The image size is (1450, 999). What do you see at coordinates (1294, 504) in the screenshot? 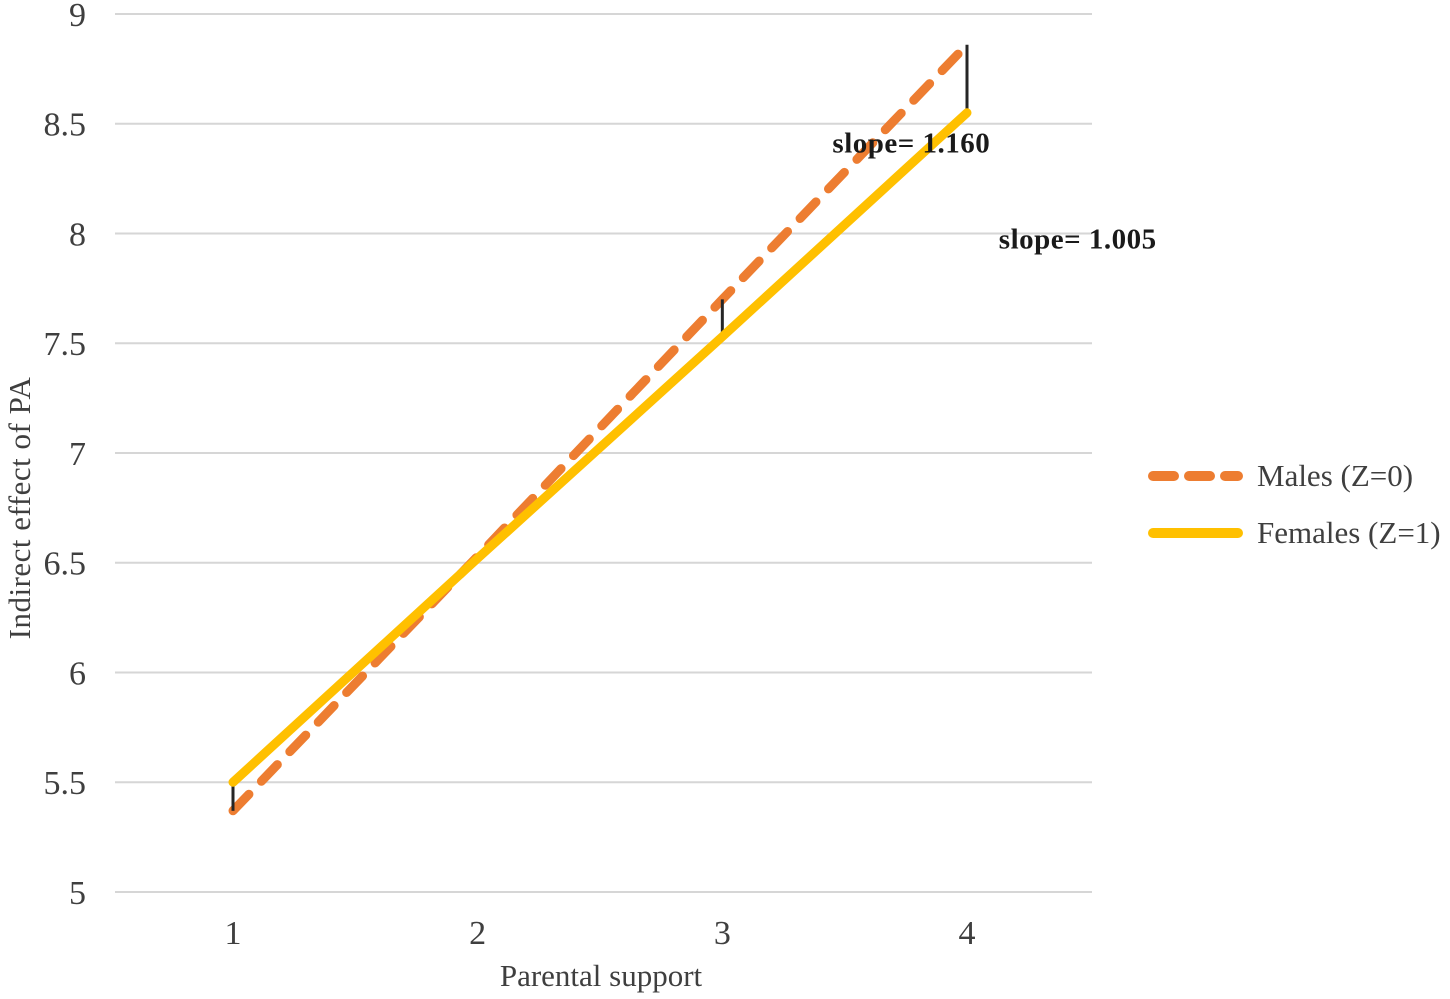
I see `legend: Males (Z=0) Females (Z=1)` at bounding box center [1294, 504].